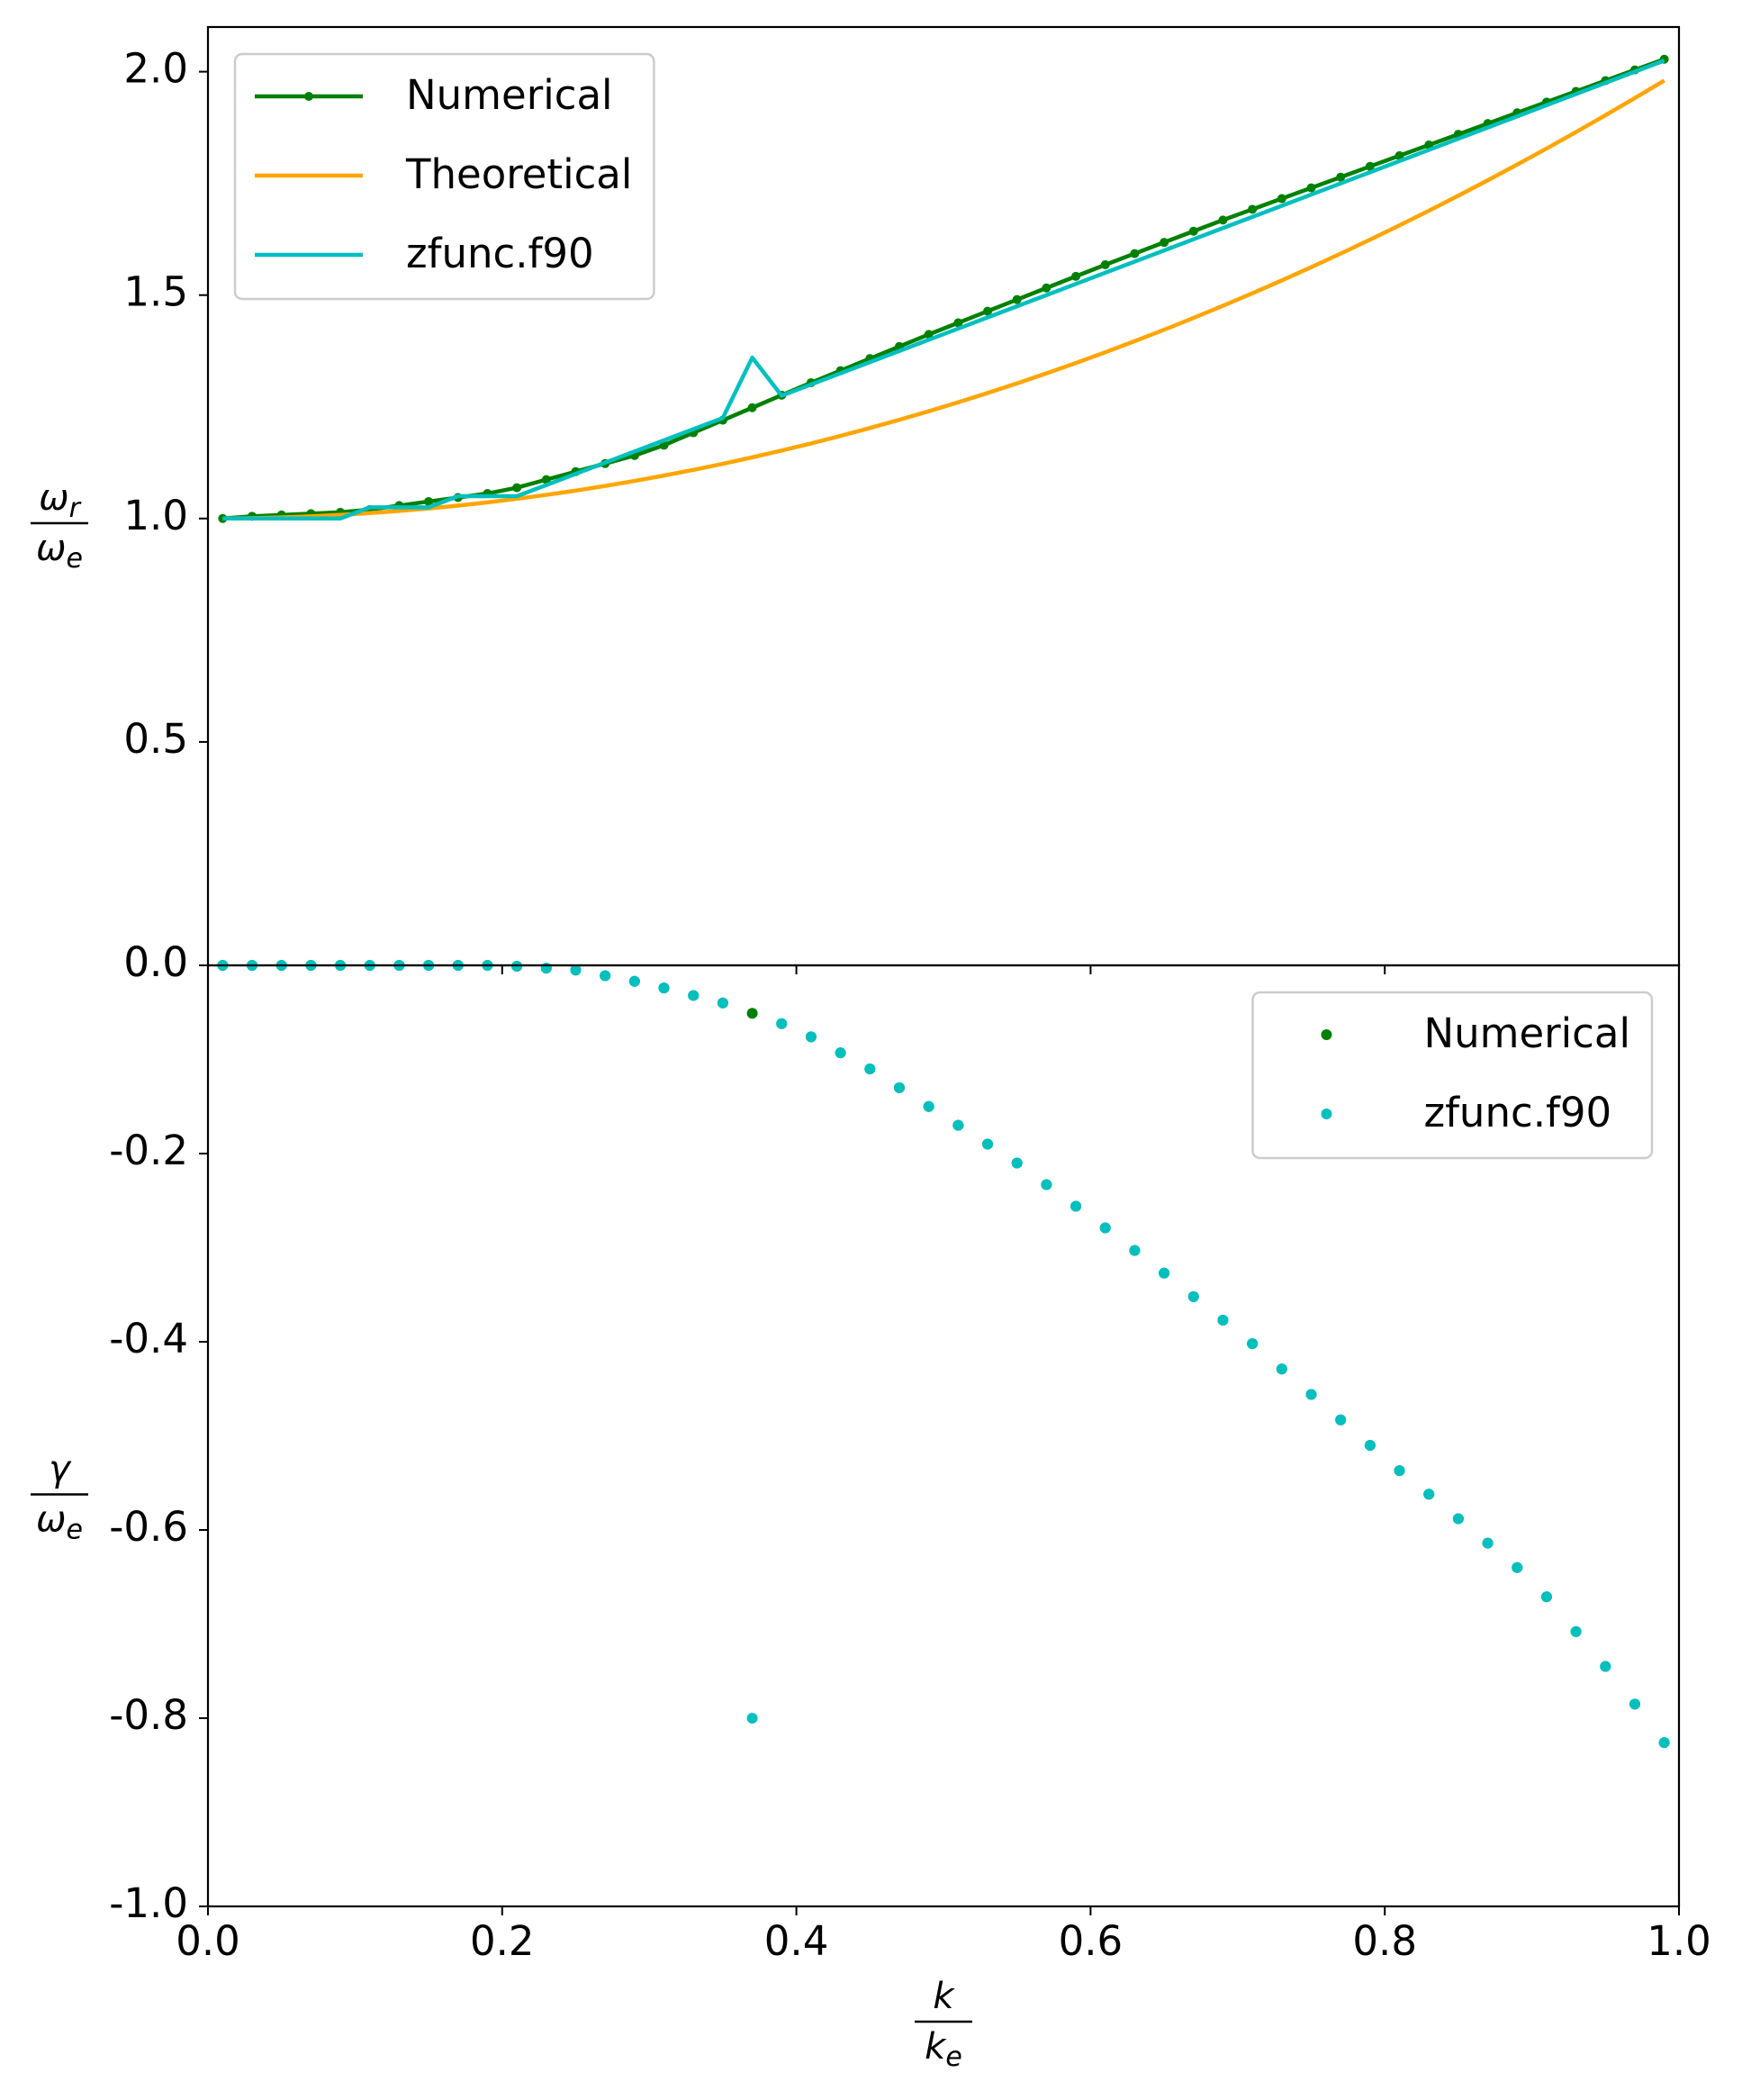 Image resolution: width=1742 pixels, height=2100 pixels. Describe the element at coordinates (148, 1903) in the screenshot. I see `y-tick-label: -1.0` at that location.